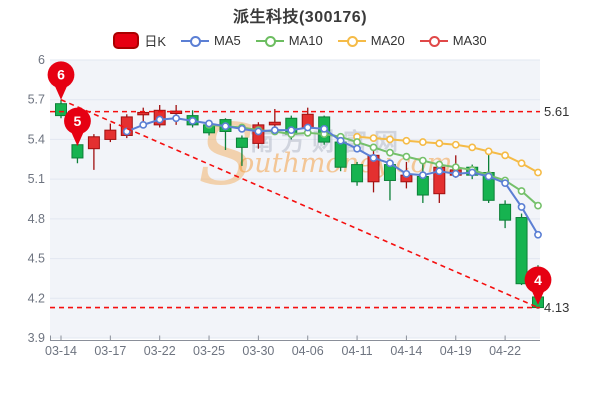 The width and height of the screenshot is (600, 400). I want to click on balloon-number: 5, so click(78, 121).